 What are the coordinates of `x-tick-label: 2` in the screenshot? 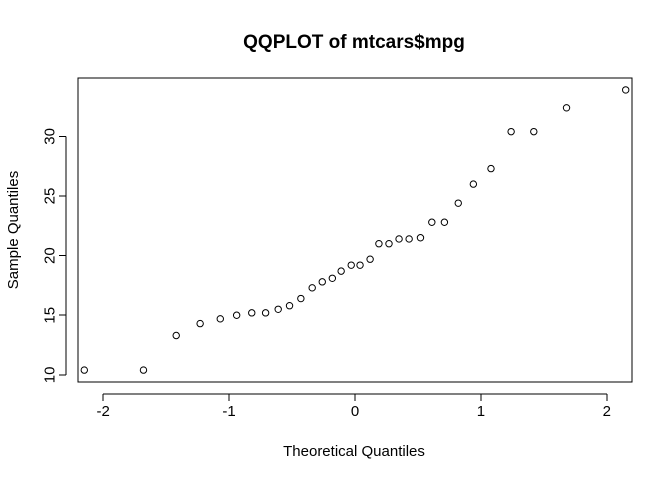 It's located at (607, 411).